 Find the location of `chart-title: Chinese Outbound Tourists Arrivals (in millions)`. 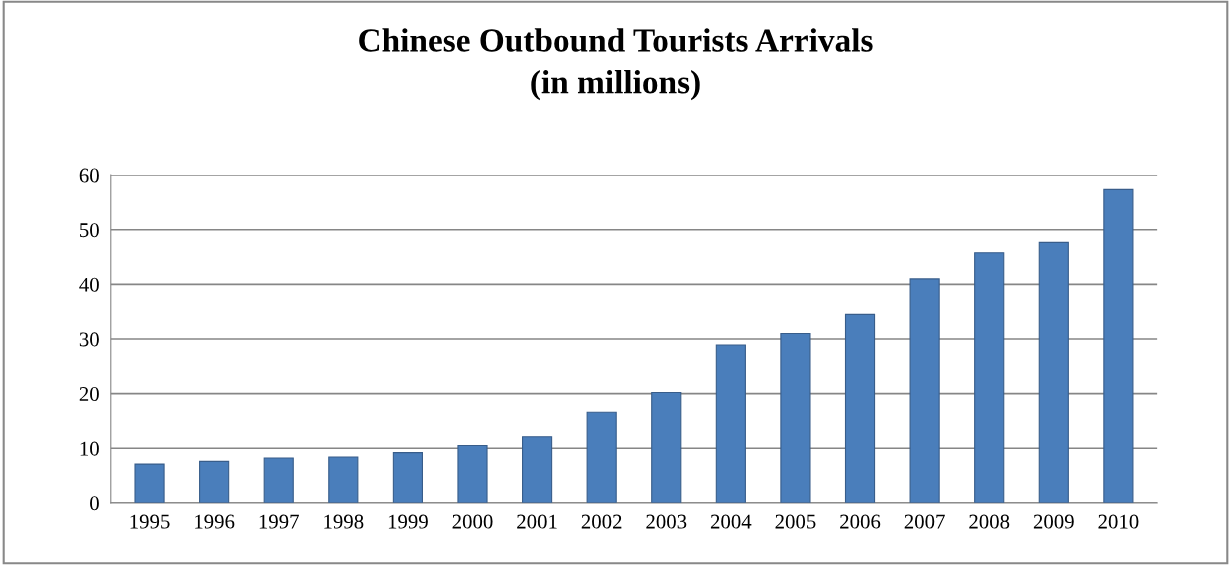

chart-title: Chinese Outbound Tourists Arrivals (in millions) is located at coordinates (616, 64).